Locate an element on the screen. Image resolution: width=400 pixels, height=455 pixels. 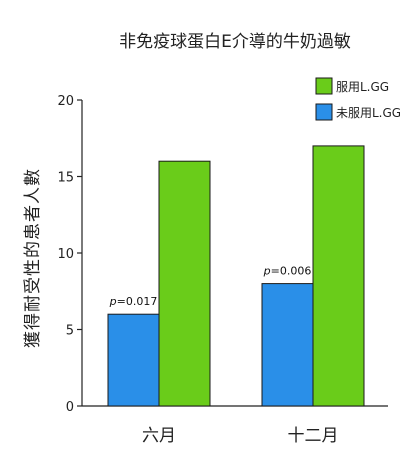
y-tick-label: 15 is located at coordinates (65, 178).